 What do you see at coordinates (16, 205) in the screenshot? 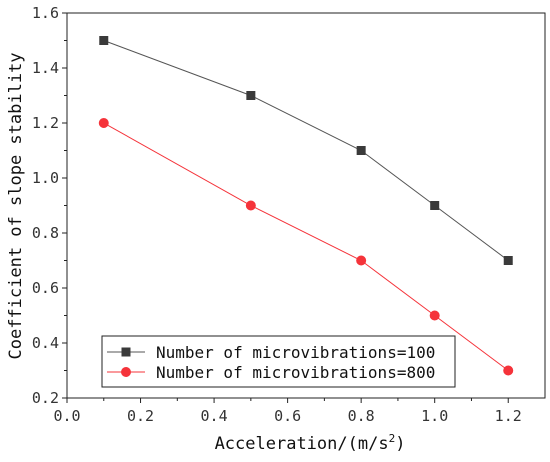
I see `y-axis-title: Coefficient of slope stability` at bounding box center [16, 205].